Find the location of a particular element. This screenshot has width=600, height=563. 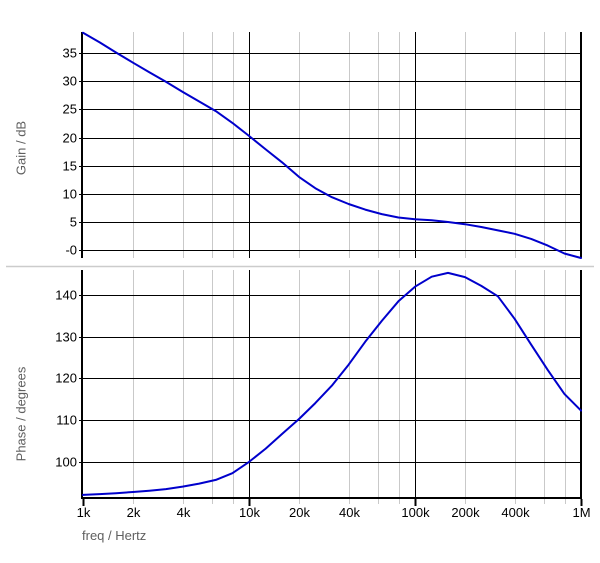

x-tick-label: 1M is located at coordinates (581, 512).